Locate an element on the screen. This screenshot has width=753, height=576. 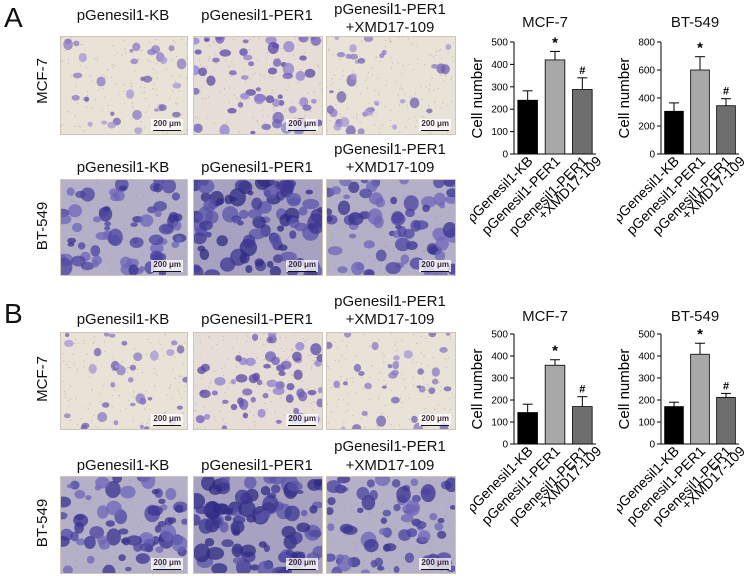
micrograph-b-mcf7-per1-image is located at coordinates (258, 381).